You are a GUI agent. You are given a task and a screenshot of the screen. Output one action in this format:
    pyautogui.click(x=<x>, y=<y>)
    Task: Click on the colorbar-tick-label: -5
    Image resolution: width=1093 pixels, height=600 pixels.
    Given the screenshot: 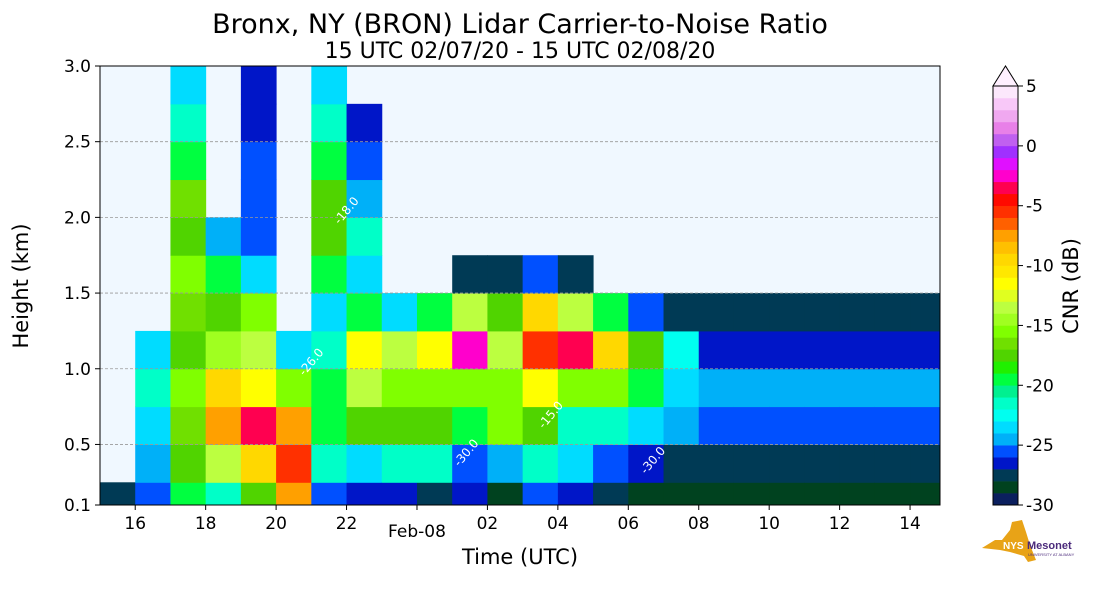 What is the action you would take?
    pyautogui.click(x=1034, y=207)
    